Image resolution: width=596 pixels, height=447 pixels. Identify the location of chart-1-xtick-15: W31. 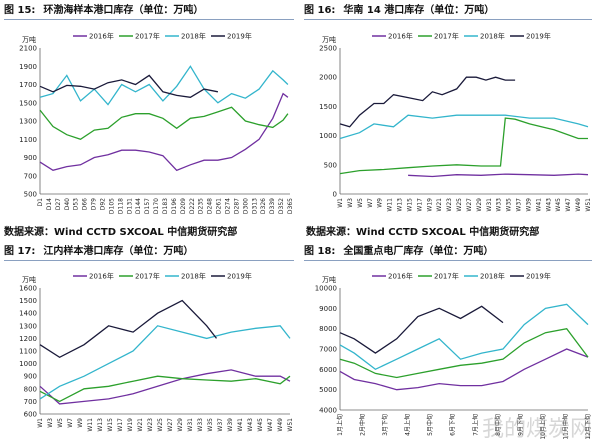
(489, 205).